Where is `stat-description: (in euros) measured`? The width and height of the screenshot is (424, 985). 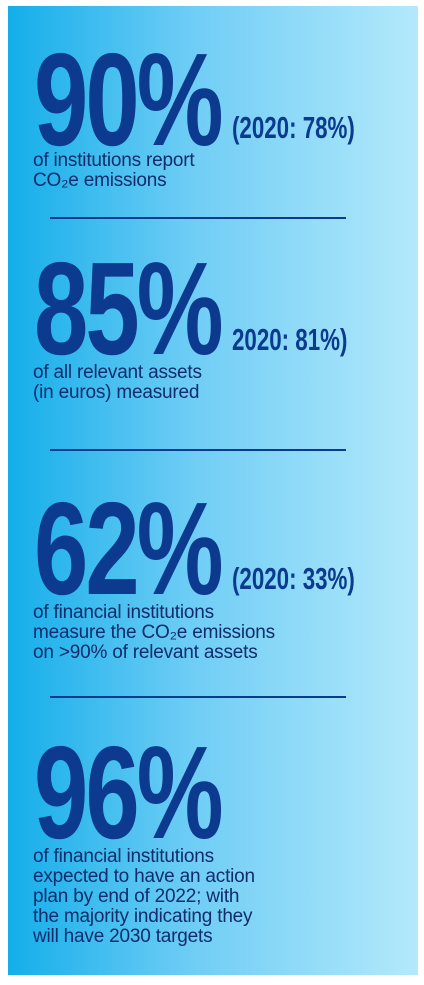 stat-description: (in euros) measured is located at coordinates (116, 392).